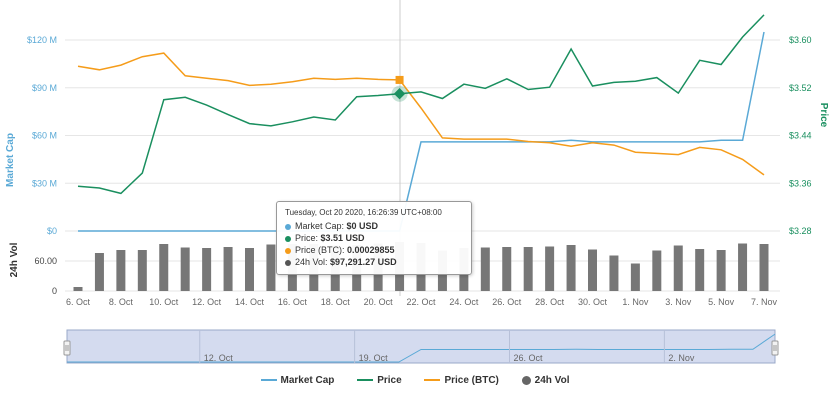 Image resolution: width=830 pixels, height=400 pixels. Describe the element at coordinates (678, 302) in the screenshot. I see `x-tick-label: 3. Nov` at that location.